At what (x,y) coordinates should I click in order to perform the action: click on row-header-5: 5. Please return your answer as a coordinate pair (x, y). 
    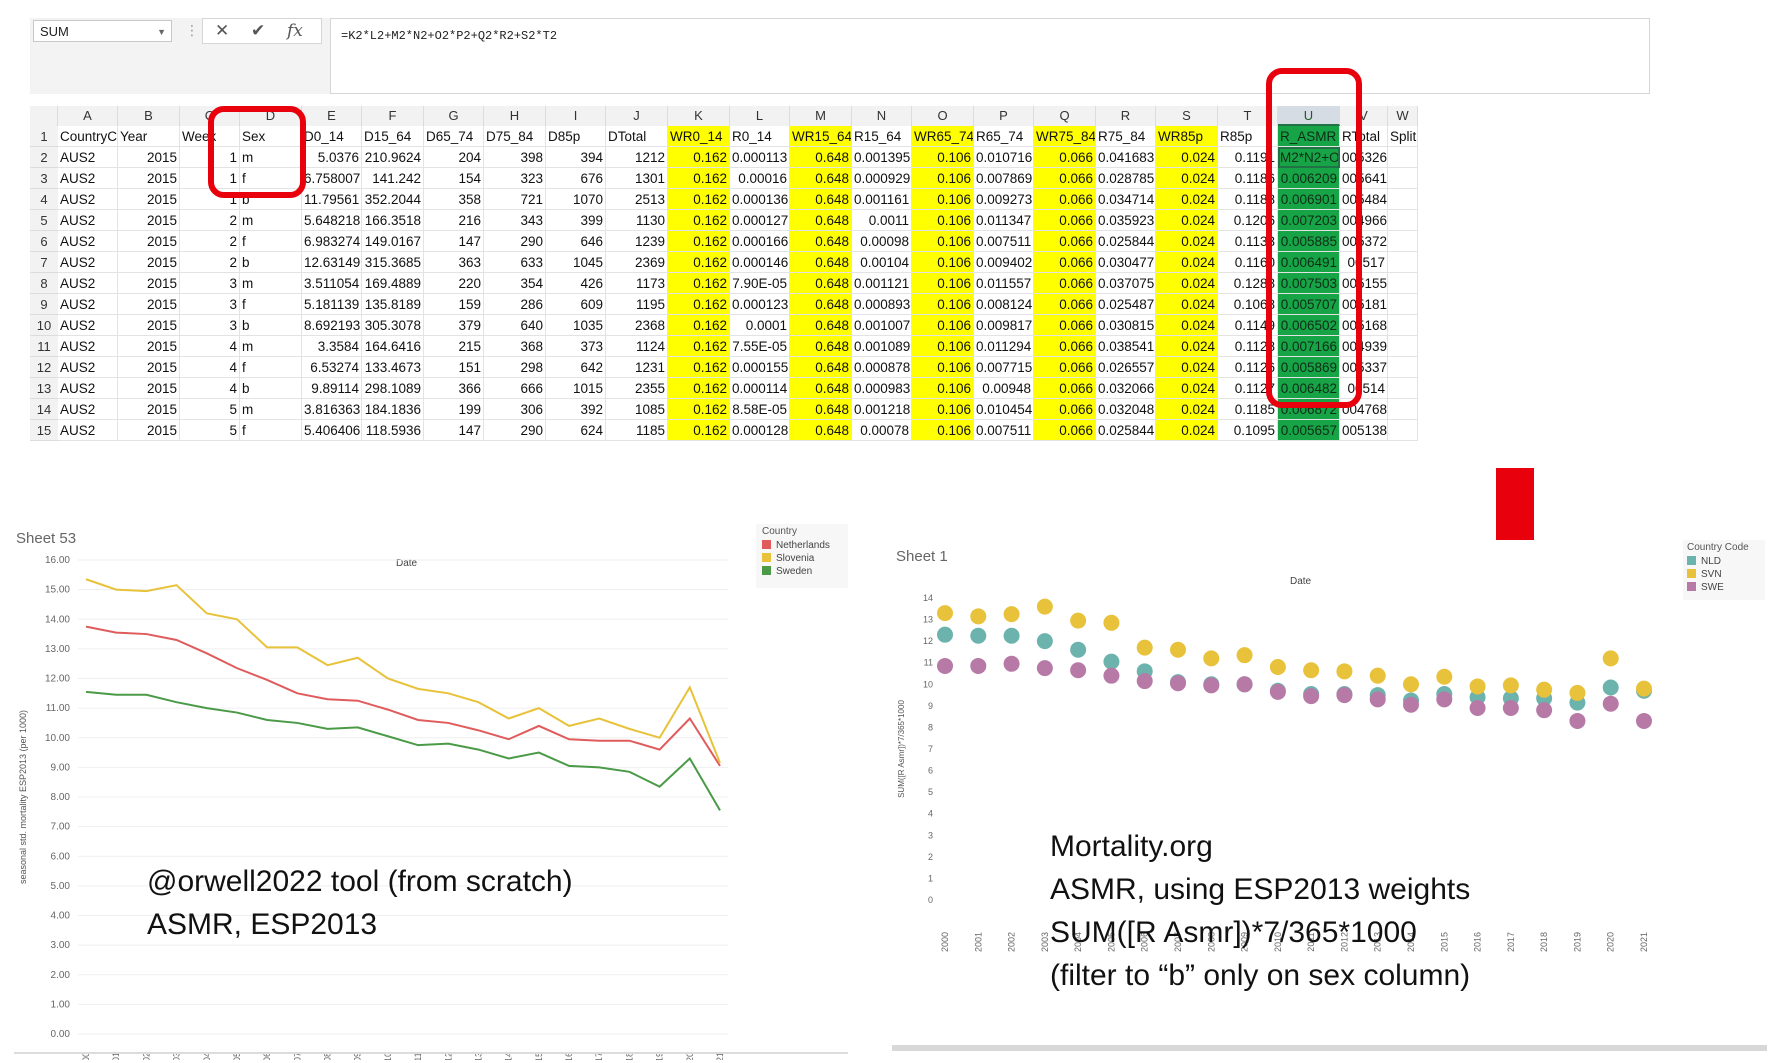
    Looking at the image, I should click on (44, 220).